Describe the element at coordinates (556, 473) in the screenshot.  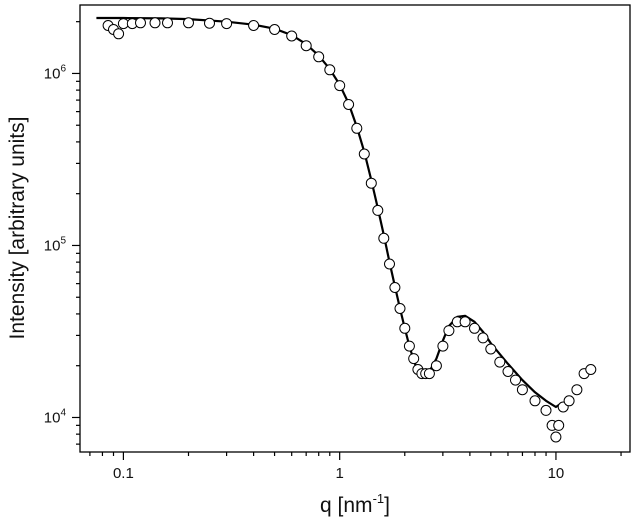
I see `x-tick-label: 10` at that location.